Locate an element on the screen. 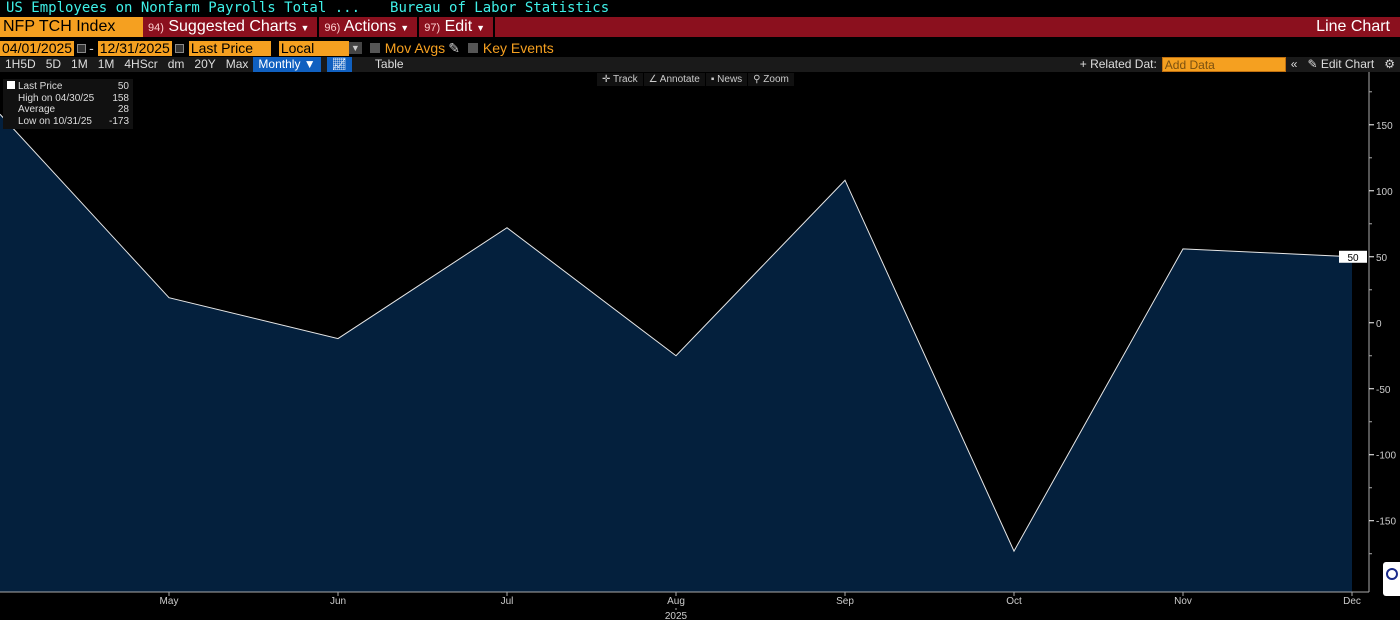 The image size is (1400, 620). data-source: Bureau of Labor Statistics is located at coordinates (500, 8).